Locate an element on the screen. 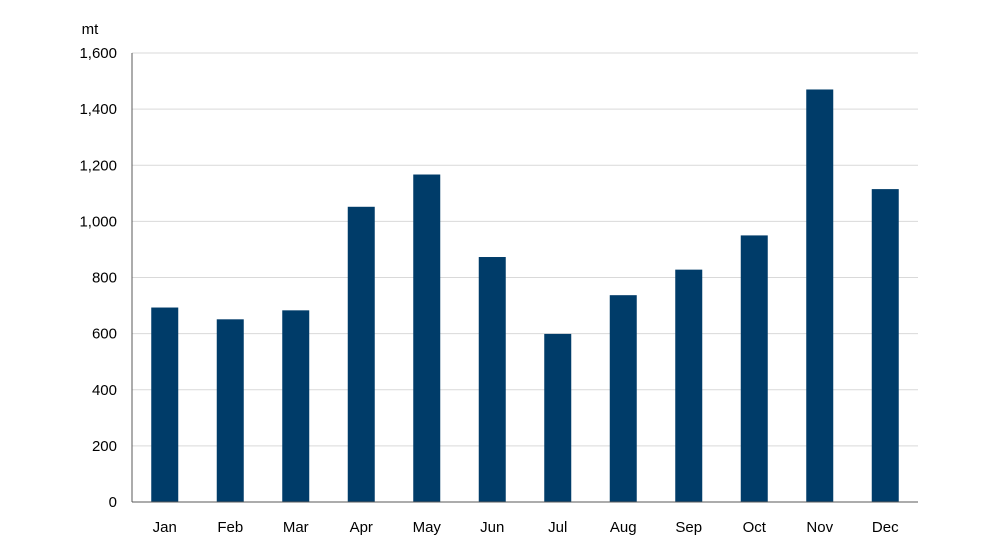  bar-jun is located at coordinates (492, 379).